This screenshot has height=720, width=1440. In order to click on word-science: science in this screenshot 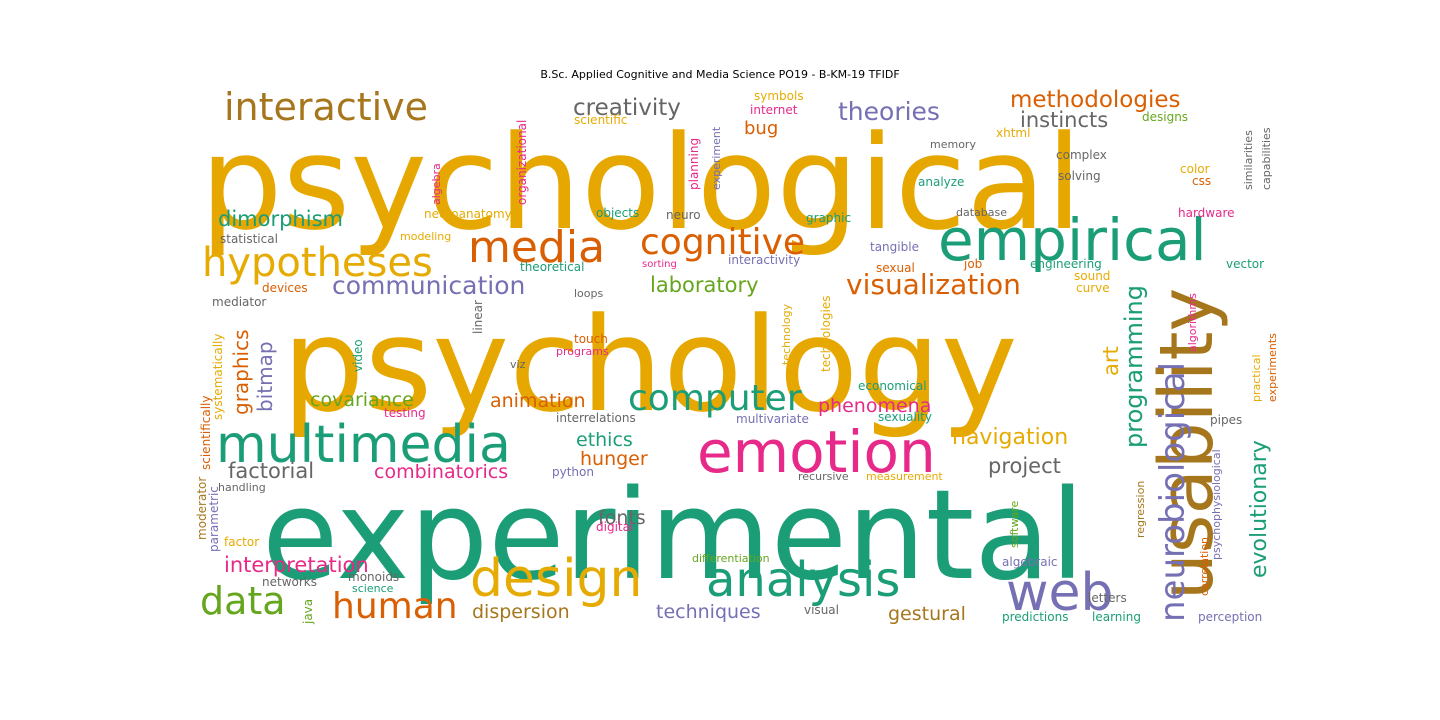, I will do `click(373, 588)`.